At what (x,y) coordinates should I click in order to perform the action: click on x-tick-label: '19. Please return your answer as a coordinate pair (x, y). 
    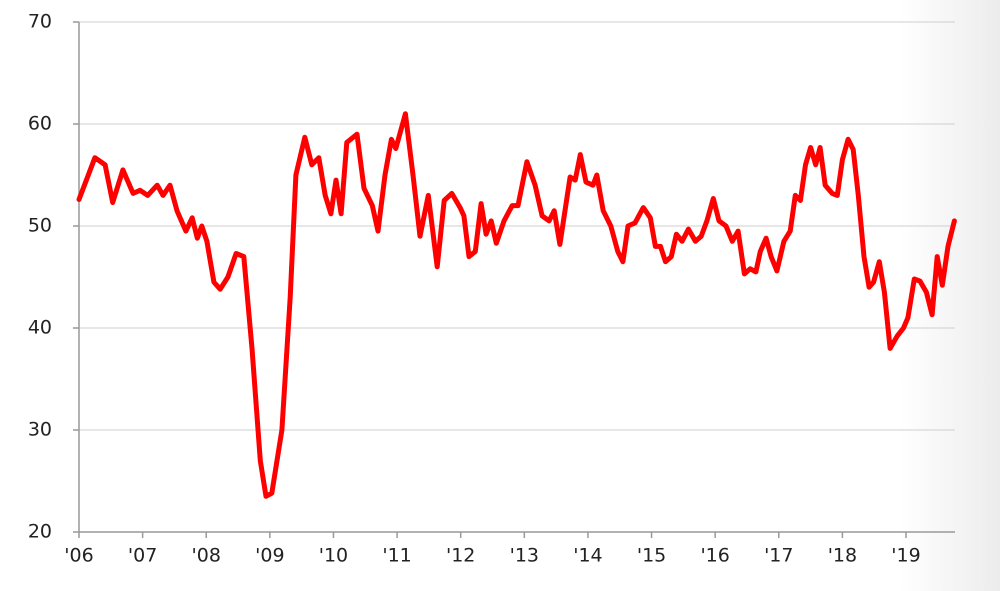
    Looking at the image, I should click on (905, 556).